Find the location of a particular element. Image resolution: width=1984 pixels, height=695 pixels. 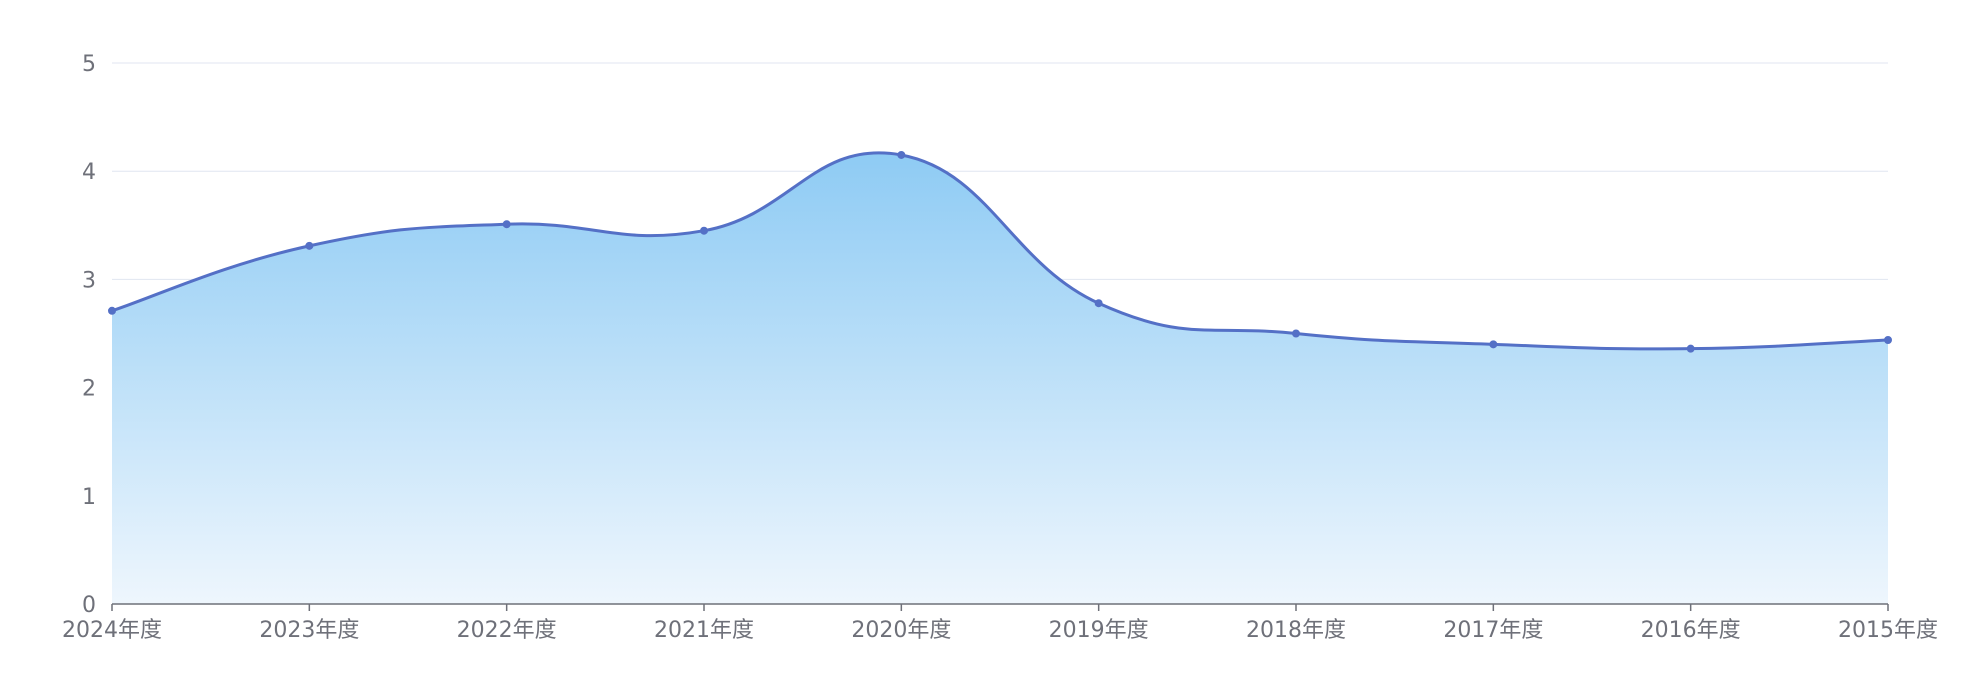

x-tick-label: 2022年度 is located at coordinates (507, 630).